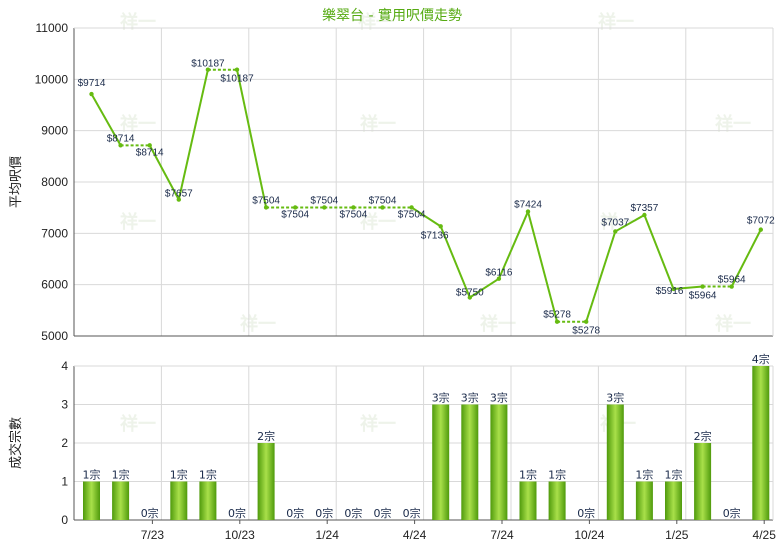 The height and width of the screenshot is (550, 780). Describe the element at coordinates (64, 482) in the screenshot. I see `count-y-tick-label: 1` at that location.